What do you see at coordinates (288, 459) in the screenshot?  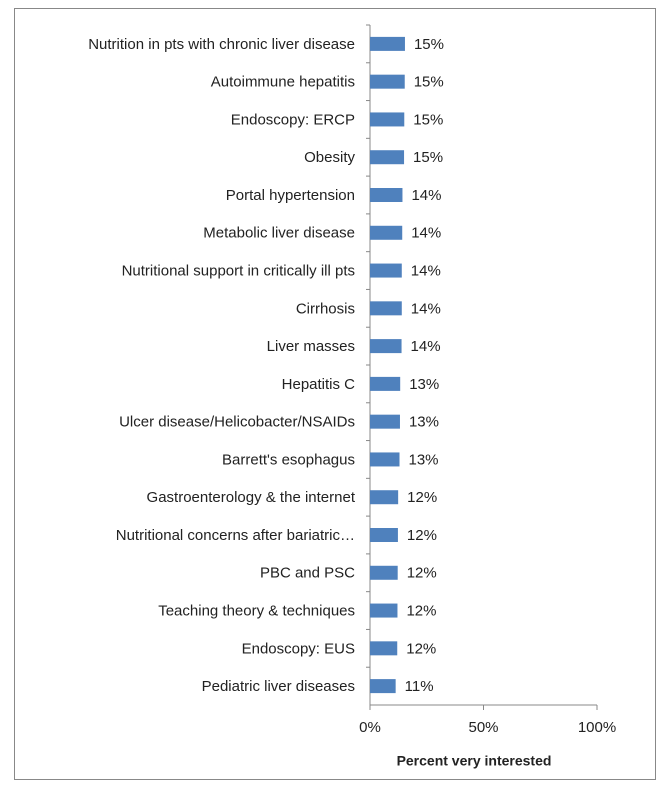 I see `y-tick-label: Barrett's esophagus` at bounding box center [288, 459].